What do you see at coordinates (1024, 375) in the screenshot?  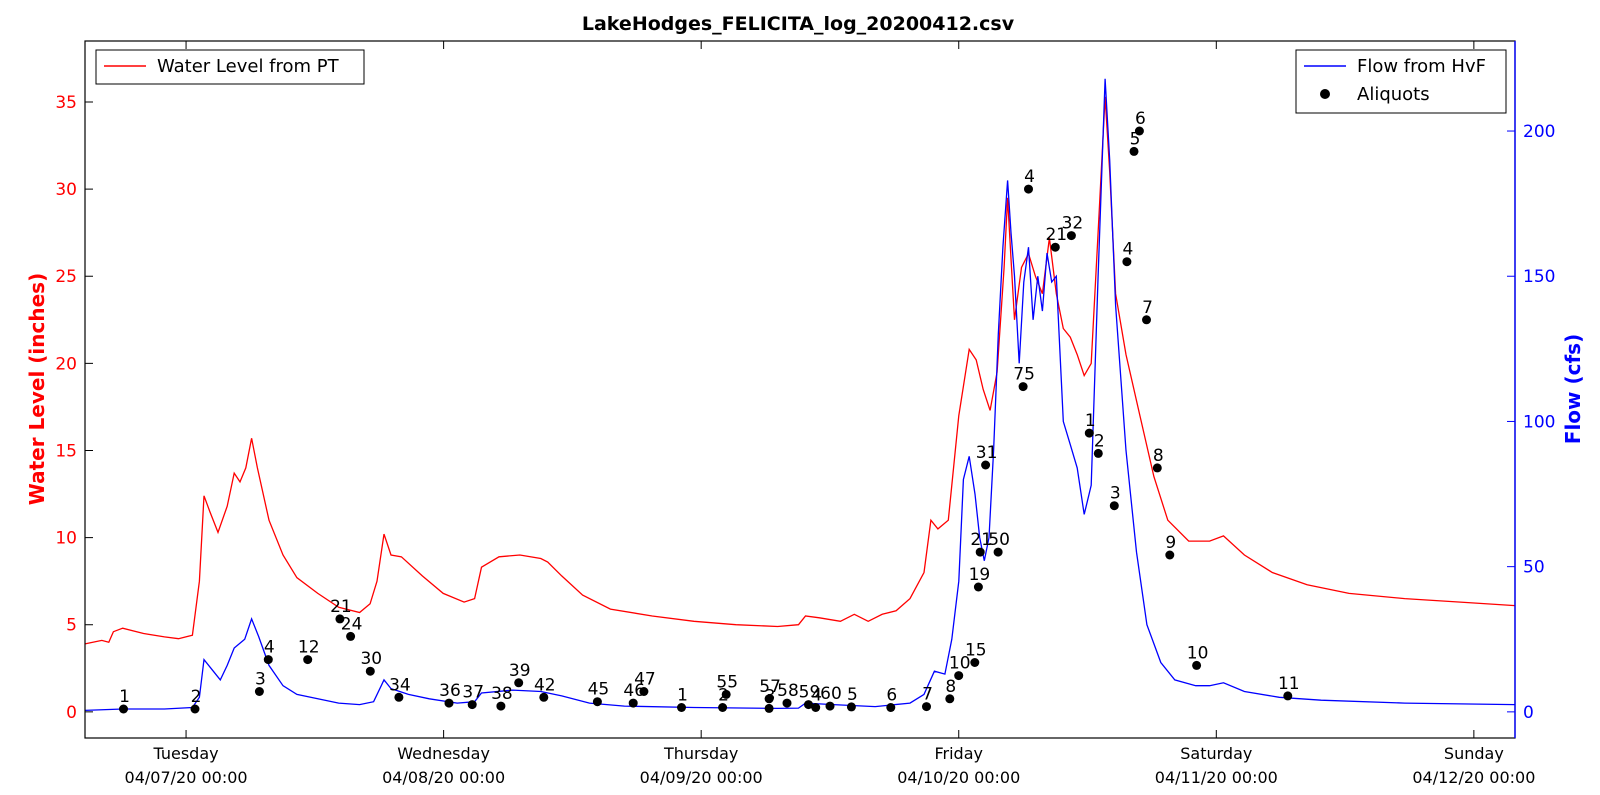 I see `aliquot-label: 75` at bounding box center [1024, 375].